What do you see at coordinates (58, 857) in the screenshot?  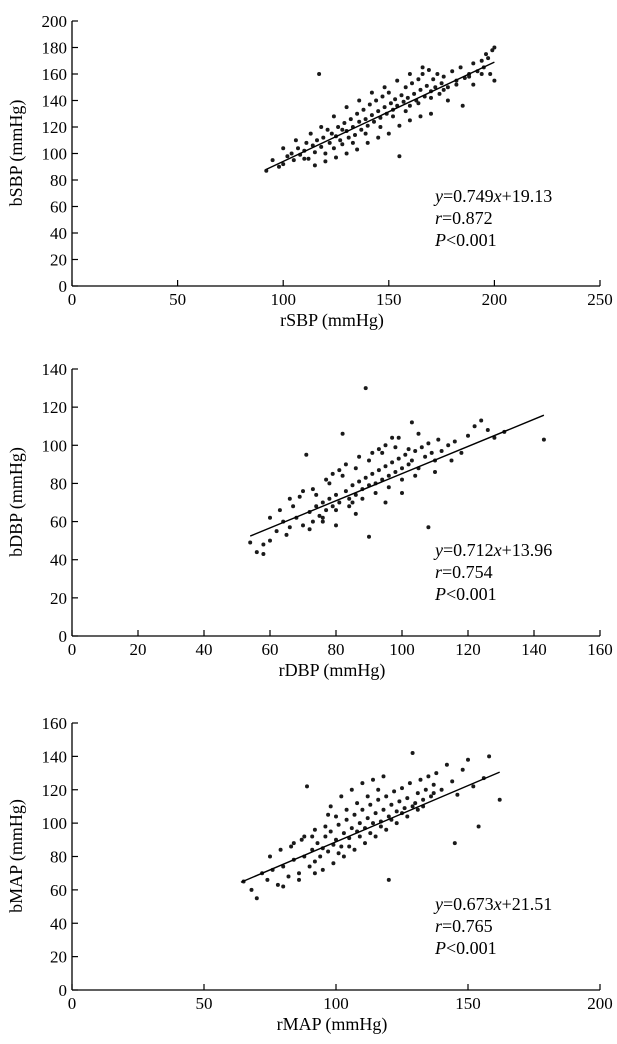 I see `y-tick-label: 80` at bounding box center [58, 857].